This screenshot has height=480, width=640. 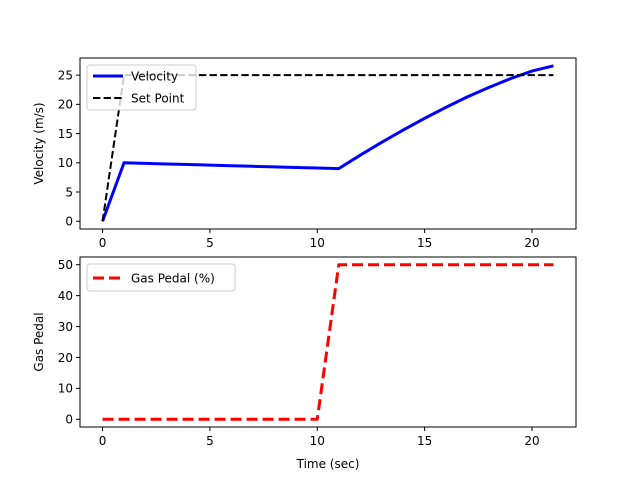 What do you see at coordinates (39, 341) in the screenshot?
I see `gas-pedal-y-axis-label: Gas Pedal` at bounding box center [39, 341].